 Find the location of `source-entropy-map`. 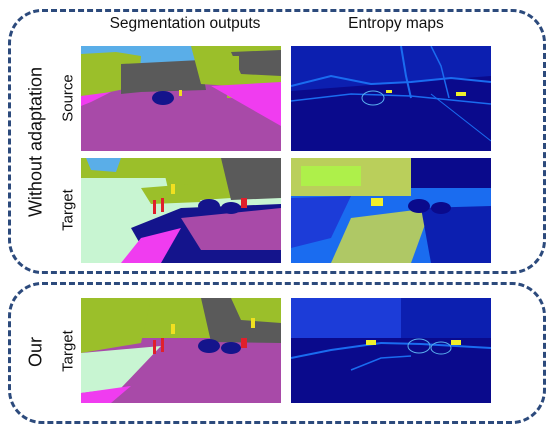

source-entropy-map is located at coordinates (391, 98).